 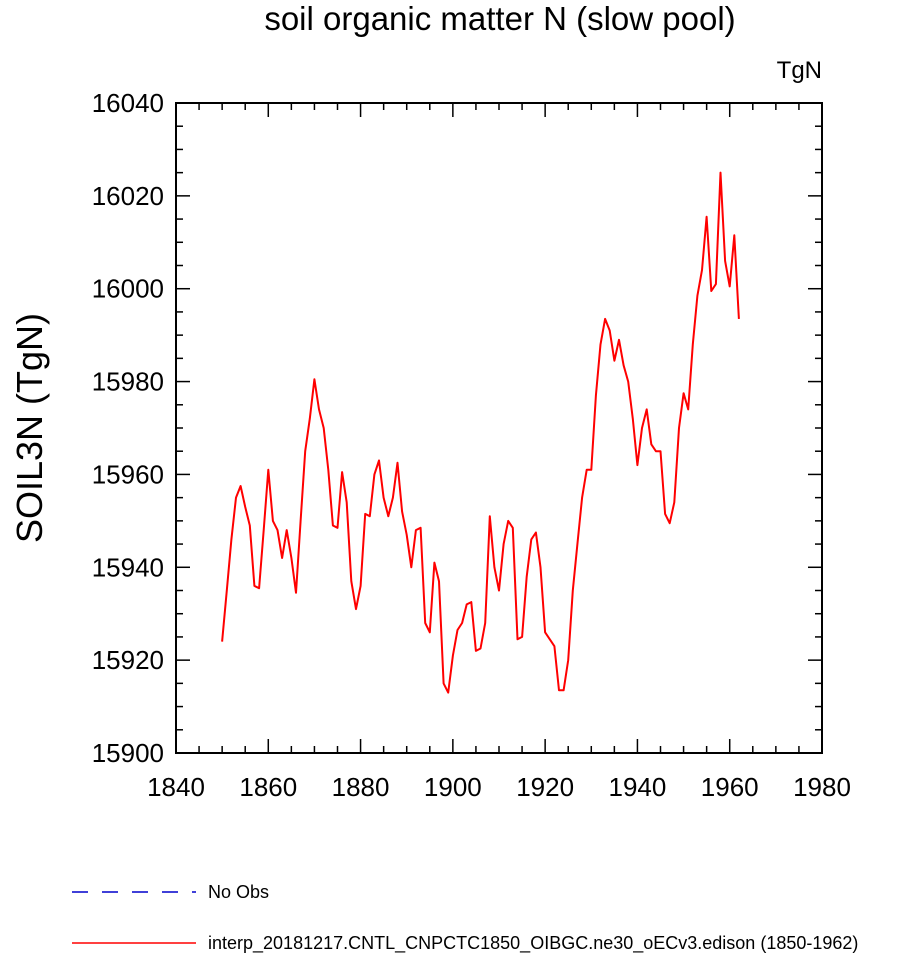 I want to click on y-tick-label: 16000, so click(x=128, y=289).